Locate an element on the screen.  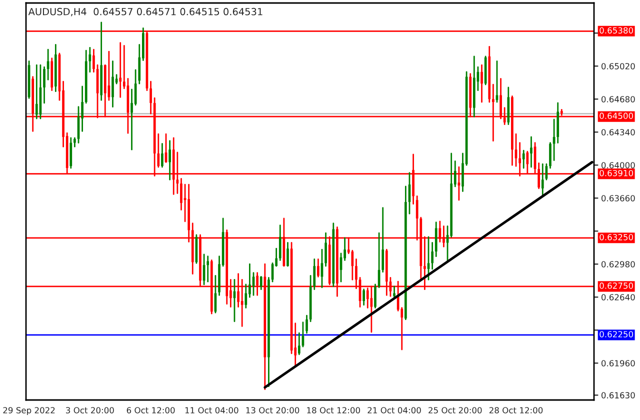
ref-line-label: 0.65380 is located at coordinates (617, 30).